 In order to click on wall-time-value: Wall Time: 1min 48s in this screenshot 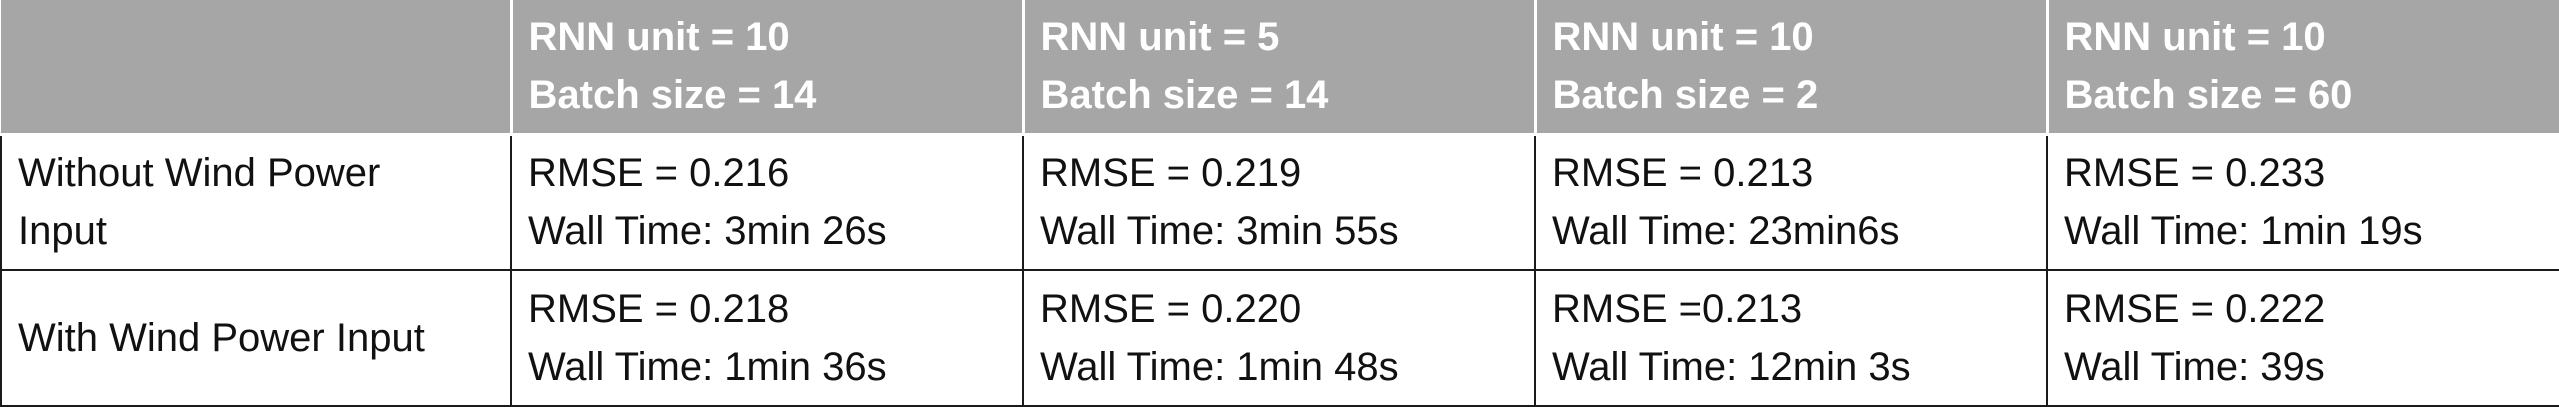, I will do `click(1287, 367)`.